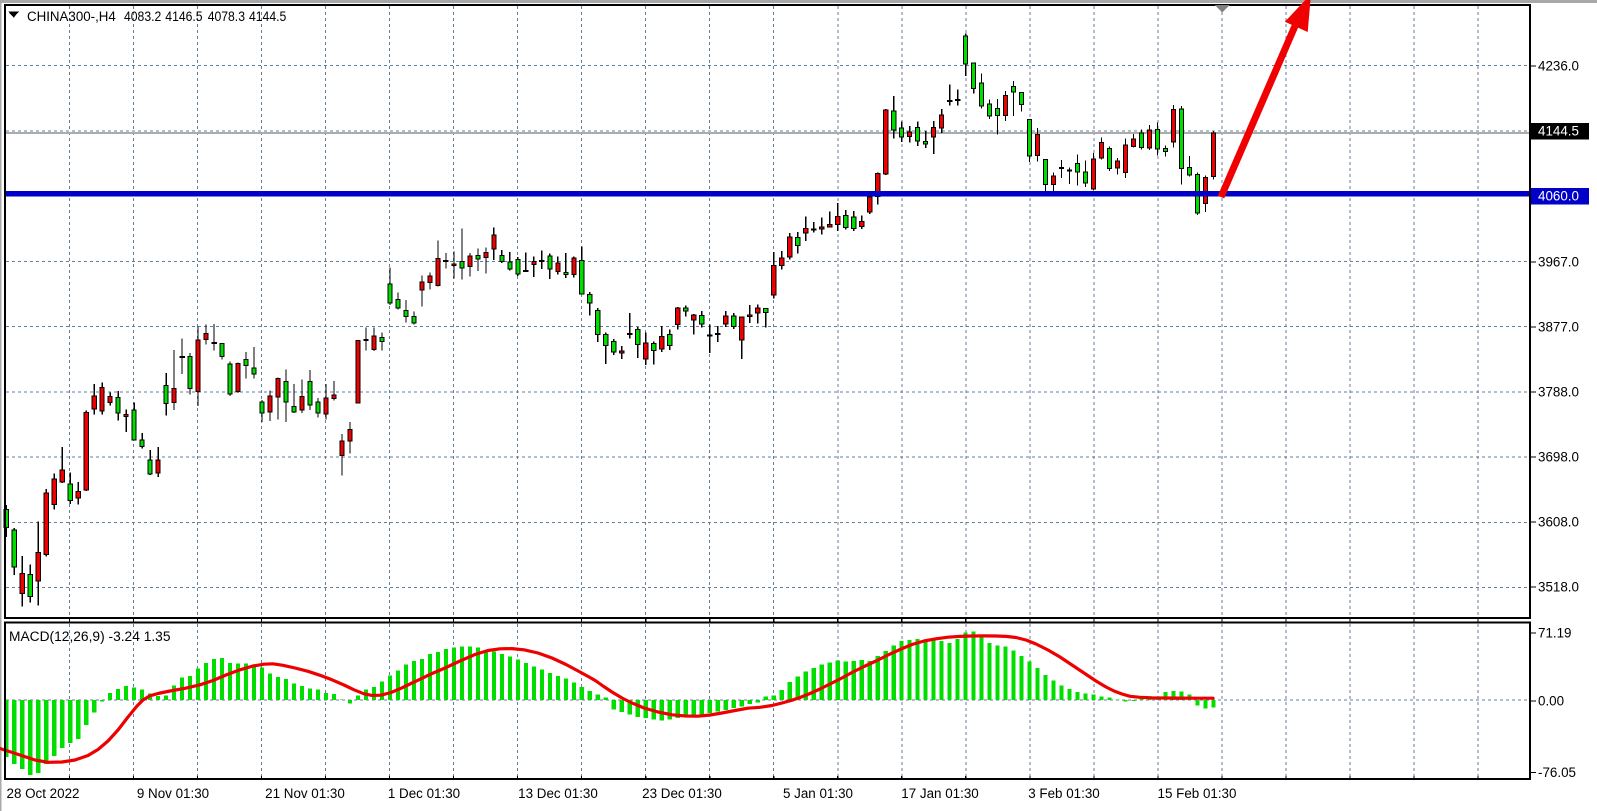 The image size is (1597, 811). What do you see at coordinates (226, 16) in the screenshot?
I see `svg-text: 4078.3` at bounding box center [226, 16].